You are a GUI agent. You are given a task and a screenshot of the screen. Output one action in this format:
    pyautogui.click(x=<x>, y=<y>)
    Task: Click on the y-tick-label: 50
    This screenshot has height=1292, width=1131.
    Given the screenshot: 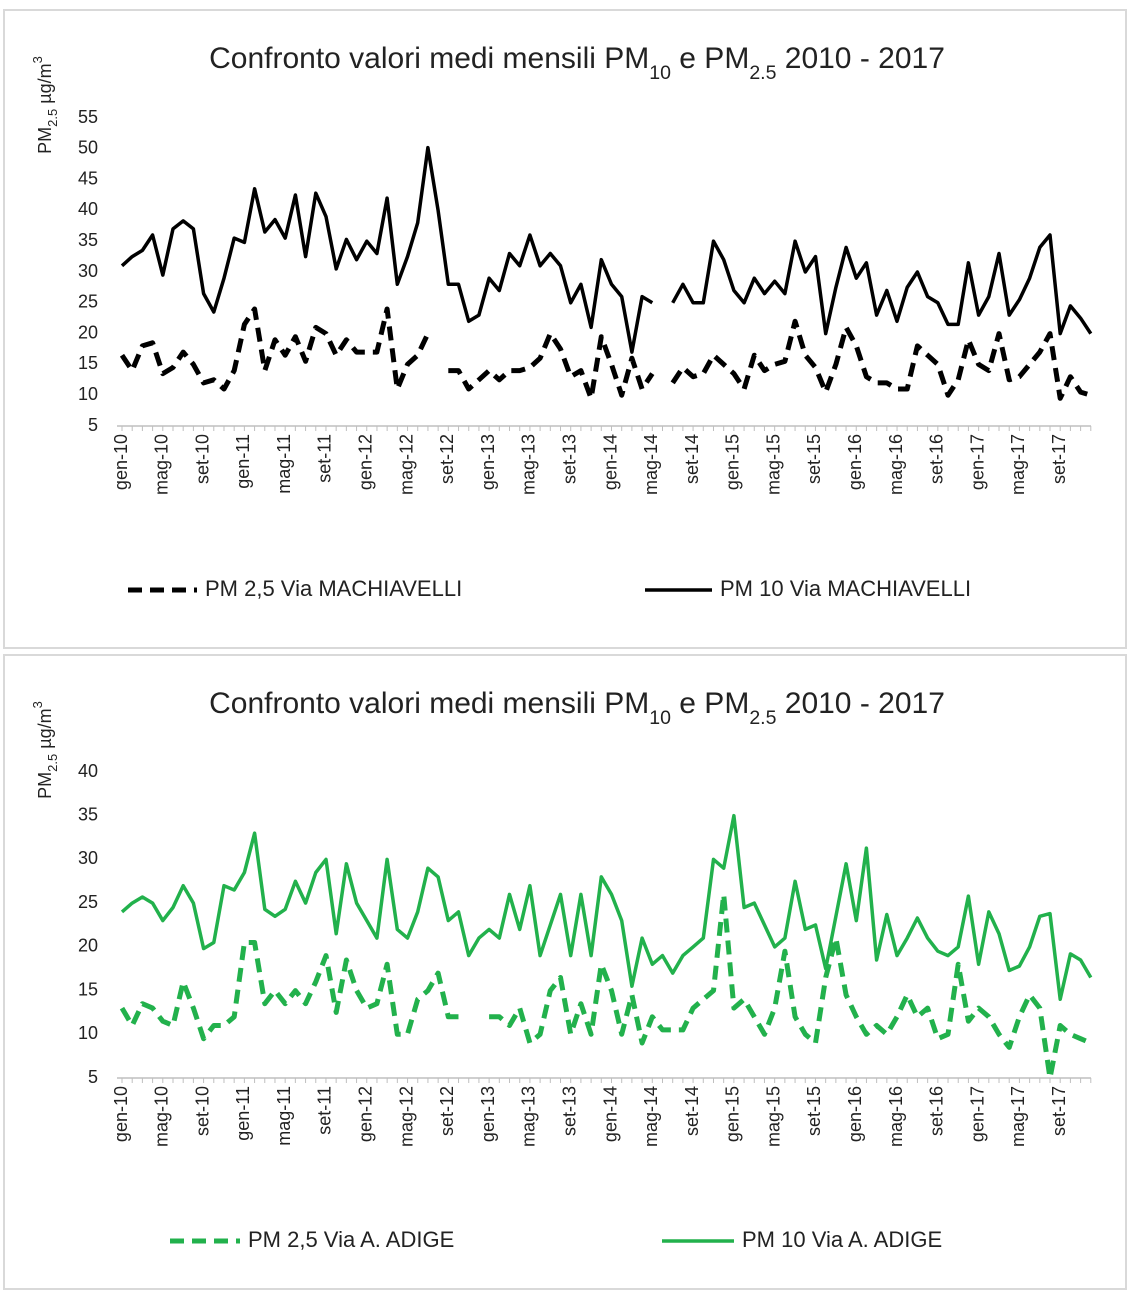 What is the action you would take?
    pyautogui.click(x=88, y=148)
    